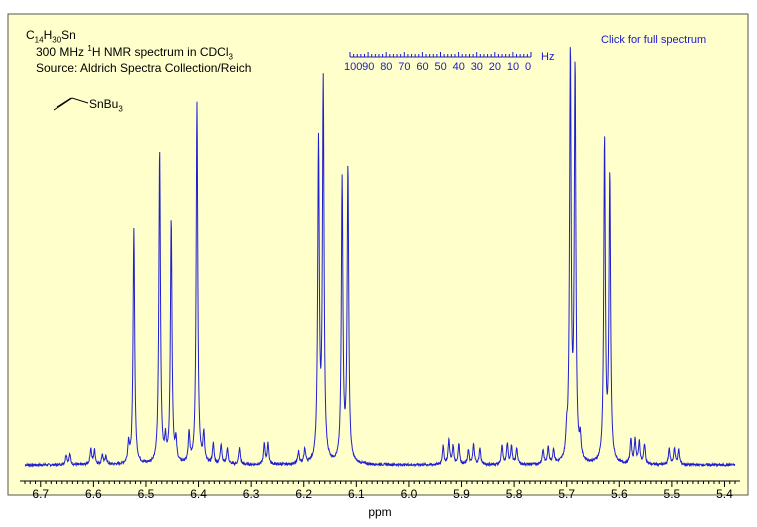 The height and width of the screenshot is (527, 757). What do you see at coordinates (566, 494) in the screenshot?
I see `x-tick-label: 5.7` at bounding box center [566, 494].